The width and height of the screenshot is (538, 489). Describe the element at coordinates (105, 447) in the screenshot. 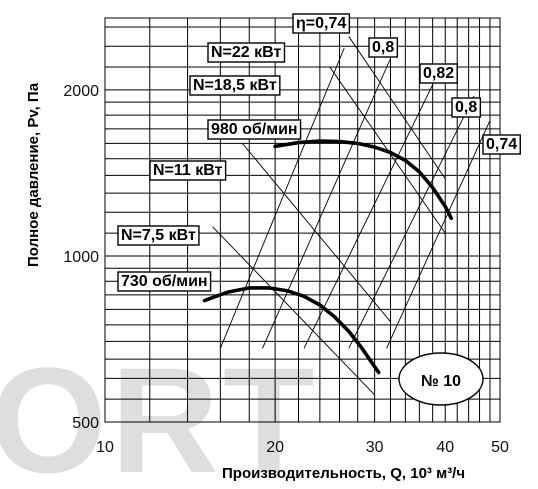

I see `x-tick-label: 10` at that location.